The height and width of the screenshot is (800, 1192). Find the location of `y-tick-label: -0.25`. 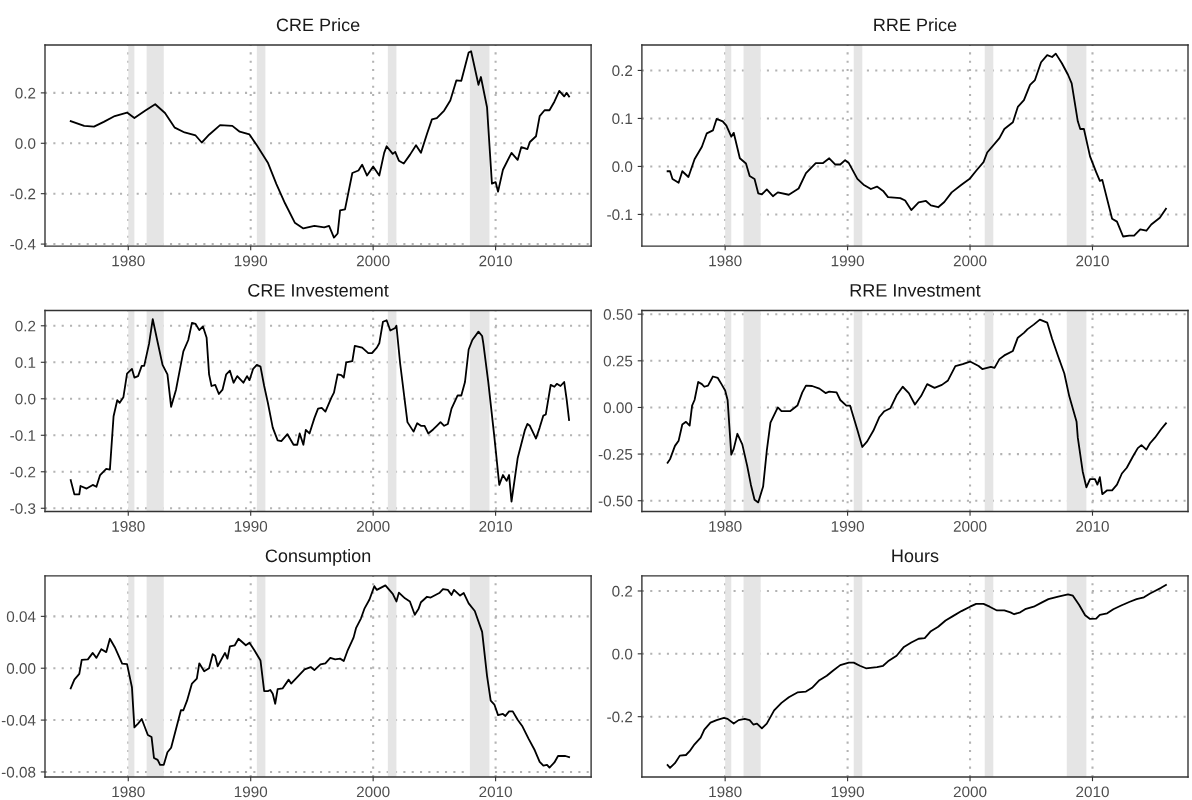

y-tick-label: -0.25 is located at coordinates (615, 454).